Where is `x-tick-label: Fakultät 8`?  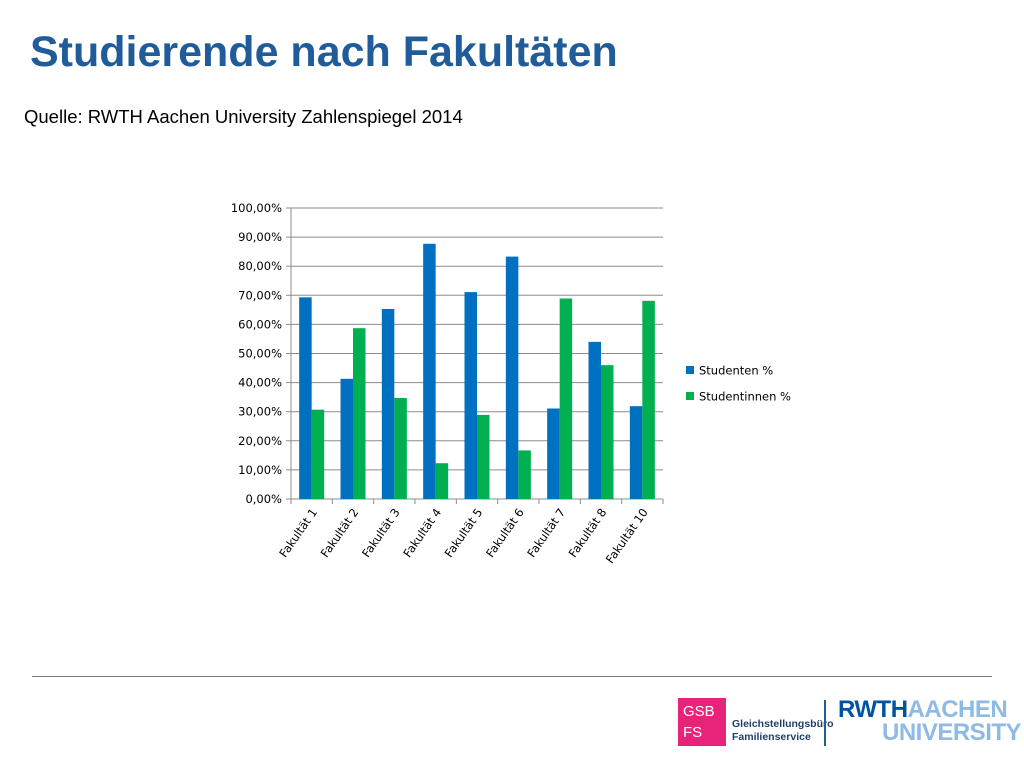 x-tick-label: Fakultät 8 is located at coordinates (588, 533).